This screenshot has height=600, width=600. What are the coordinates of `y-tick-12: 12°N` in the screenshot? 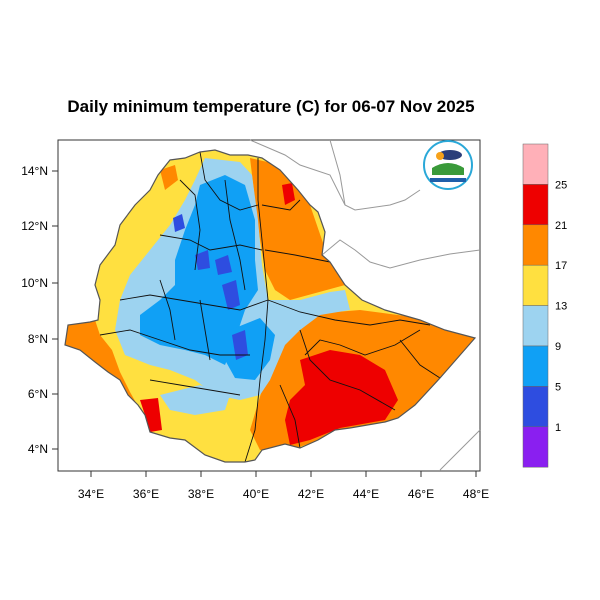 It's located at (39, 226).